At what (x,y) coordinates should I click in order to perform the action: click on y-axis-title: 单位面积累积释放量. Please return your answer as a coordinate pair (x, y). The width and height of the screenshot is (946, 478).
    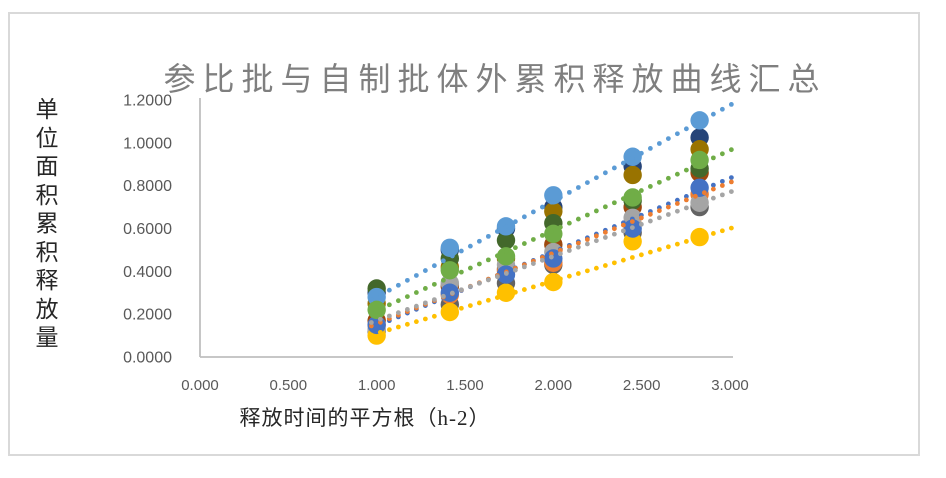
    Looking at the image, I should click on (47, 223).